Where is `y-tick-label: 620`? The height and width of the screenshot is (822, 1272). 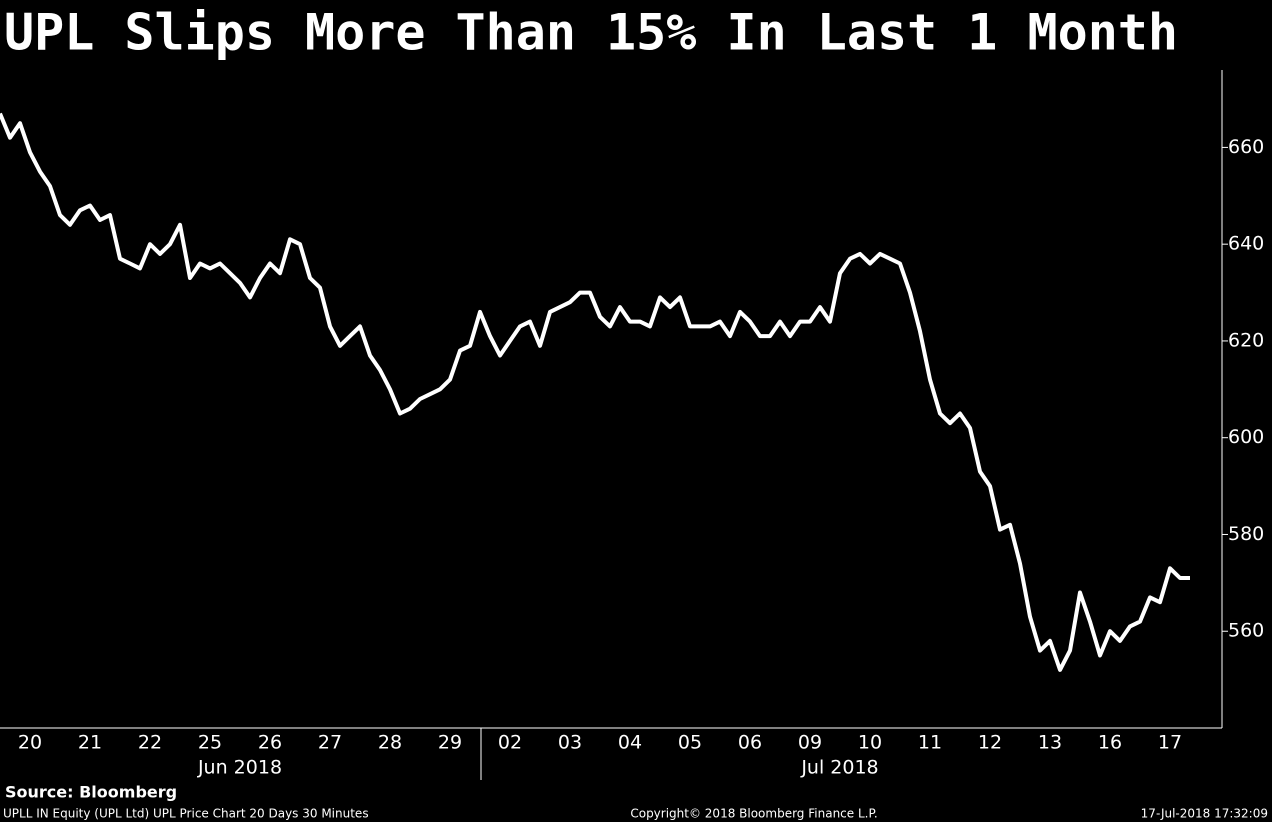
y-tick-label: 620 is located at coordinates (1246, 340).